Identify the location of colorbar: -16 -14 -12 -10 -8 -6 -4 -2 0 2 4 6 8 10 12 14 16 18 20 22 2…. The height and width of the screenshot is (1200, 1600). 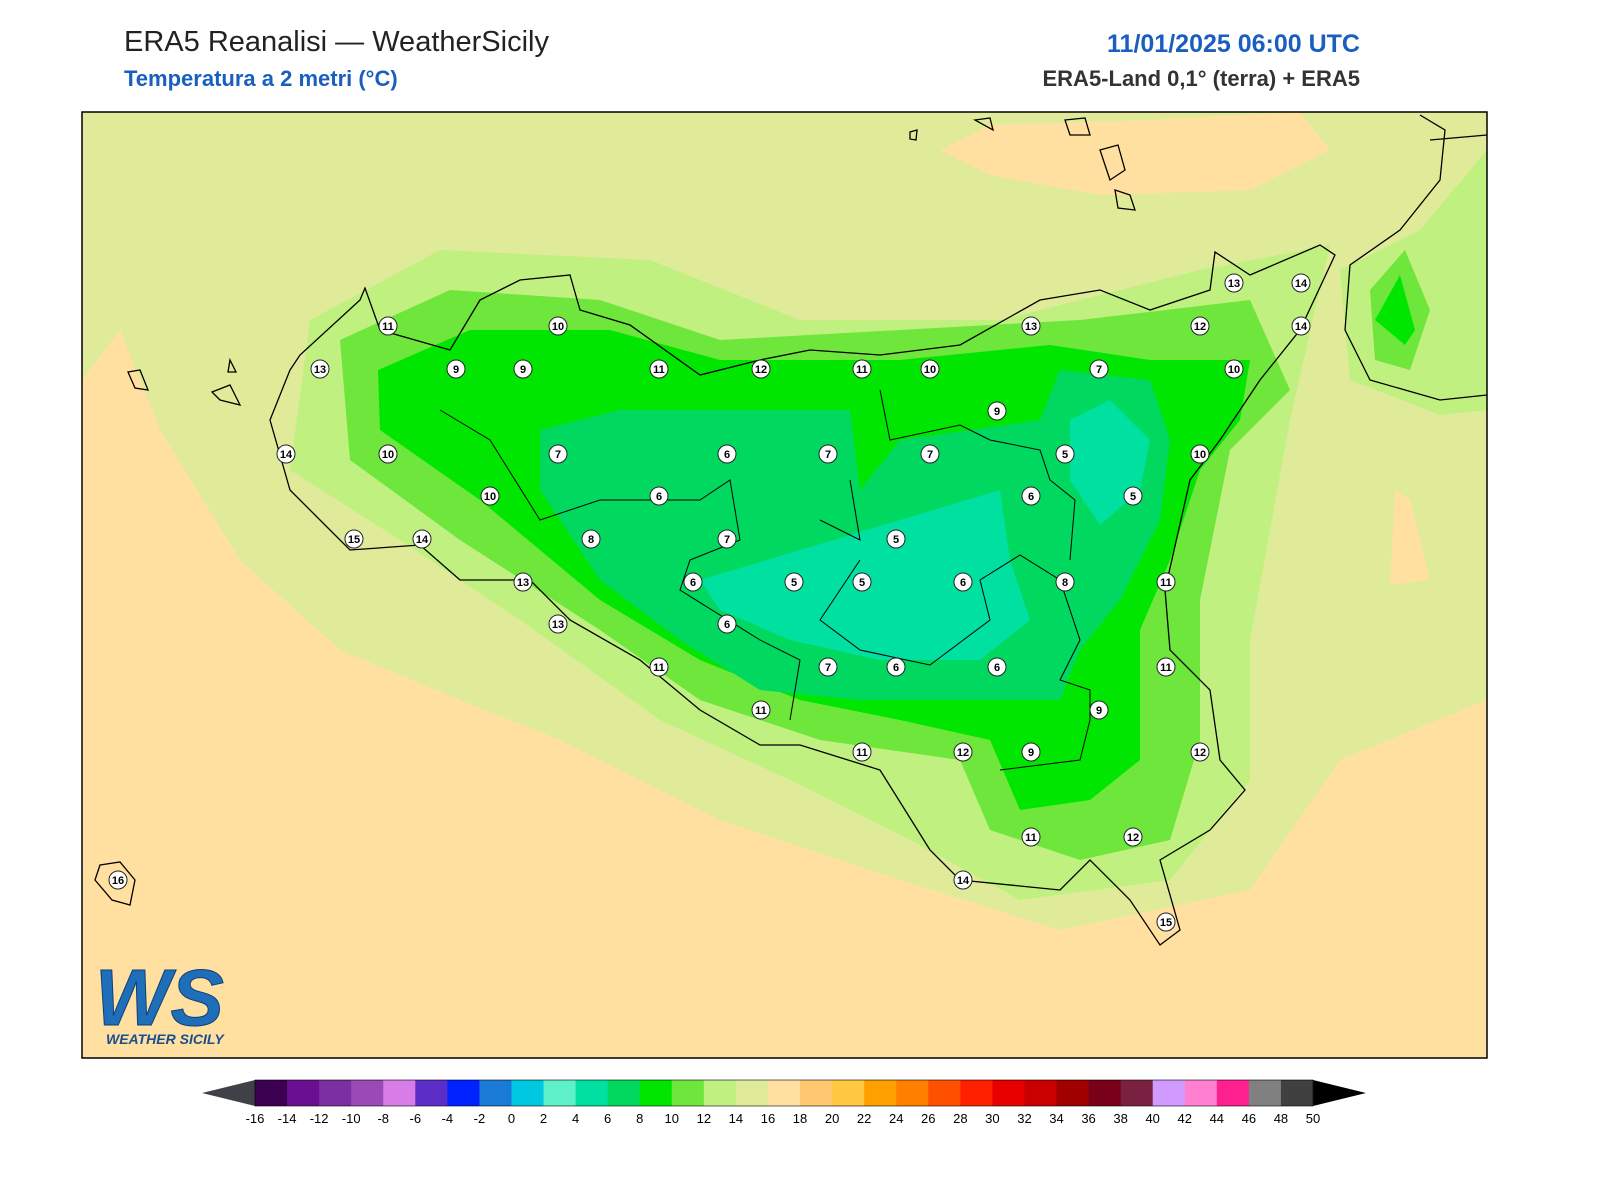
(784, 1102).